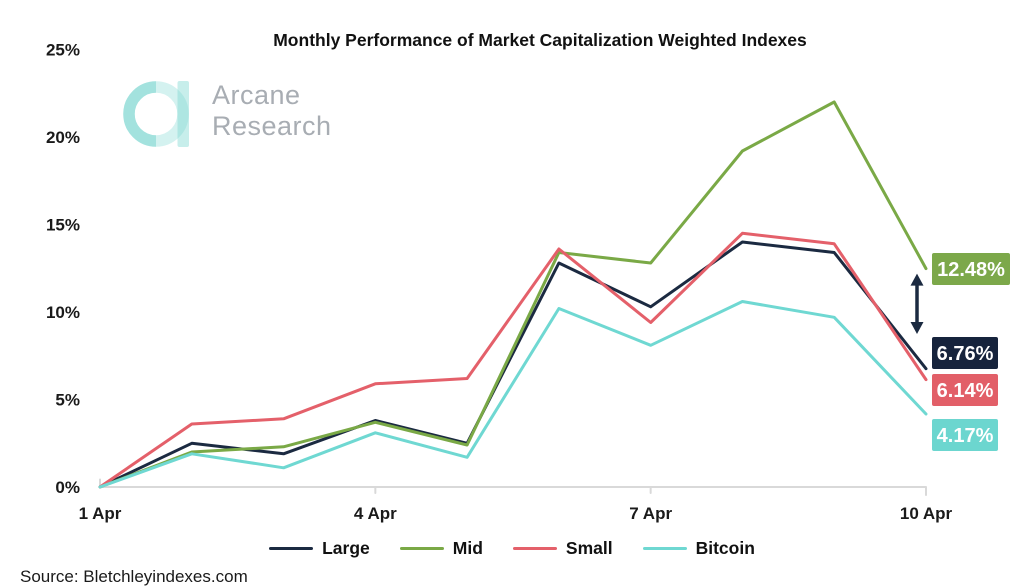  I want to click on legend-item-bitcoin: Bitcoin, so click(698, 548).